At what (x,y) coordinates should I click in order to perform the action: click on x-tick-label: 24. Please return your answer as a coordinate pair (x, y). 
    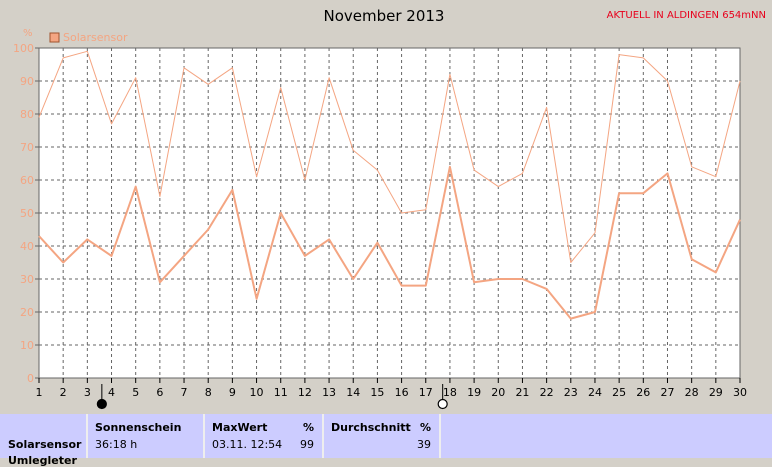
    Looking at the image, I should click on (595, 392).